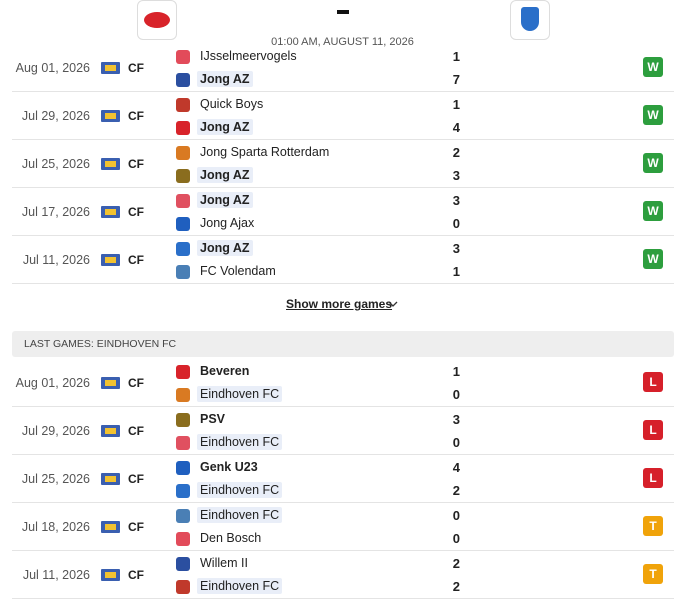 This screenshot has height=602, width=685. I want to click on team-name: Beveren, so click(225, 371).